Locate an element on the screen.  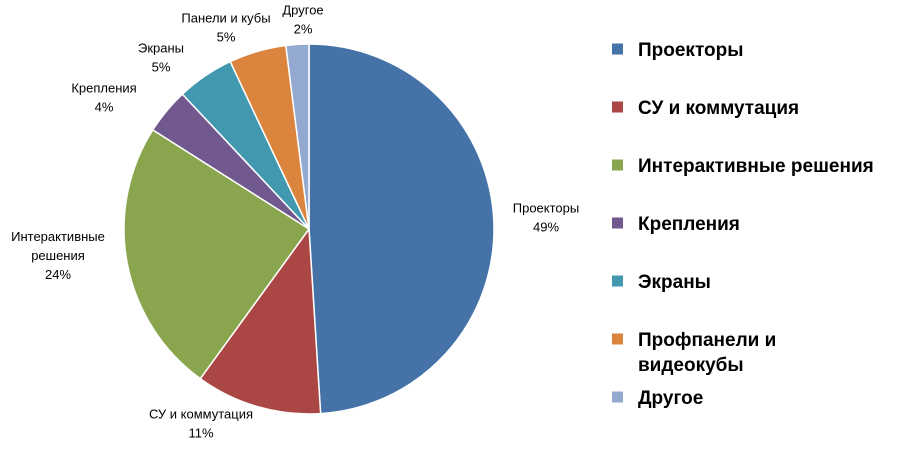
data-label-7: Другое 2% is located at coordinates (302, 20).